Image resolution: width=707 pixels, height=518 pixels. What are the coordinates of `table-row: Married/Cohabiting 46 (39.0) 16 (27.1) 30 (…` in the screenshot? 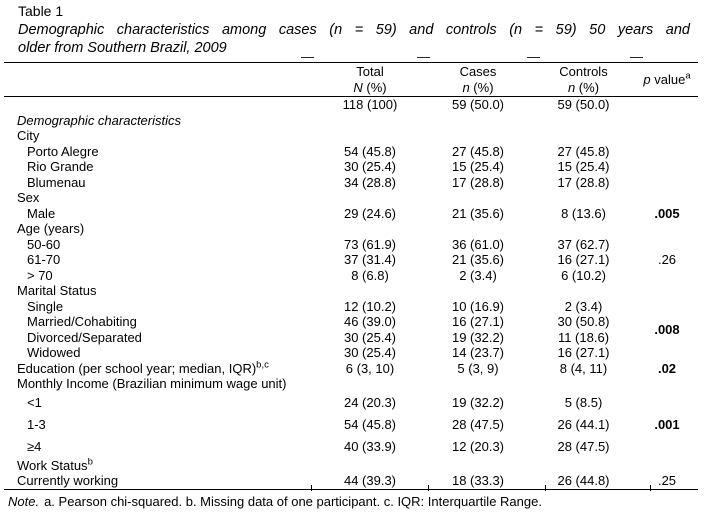 It's located at (351, 322).